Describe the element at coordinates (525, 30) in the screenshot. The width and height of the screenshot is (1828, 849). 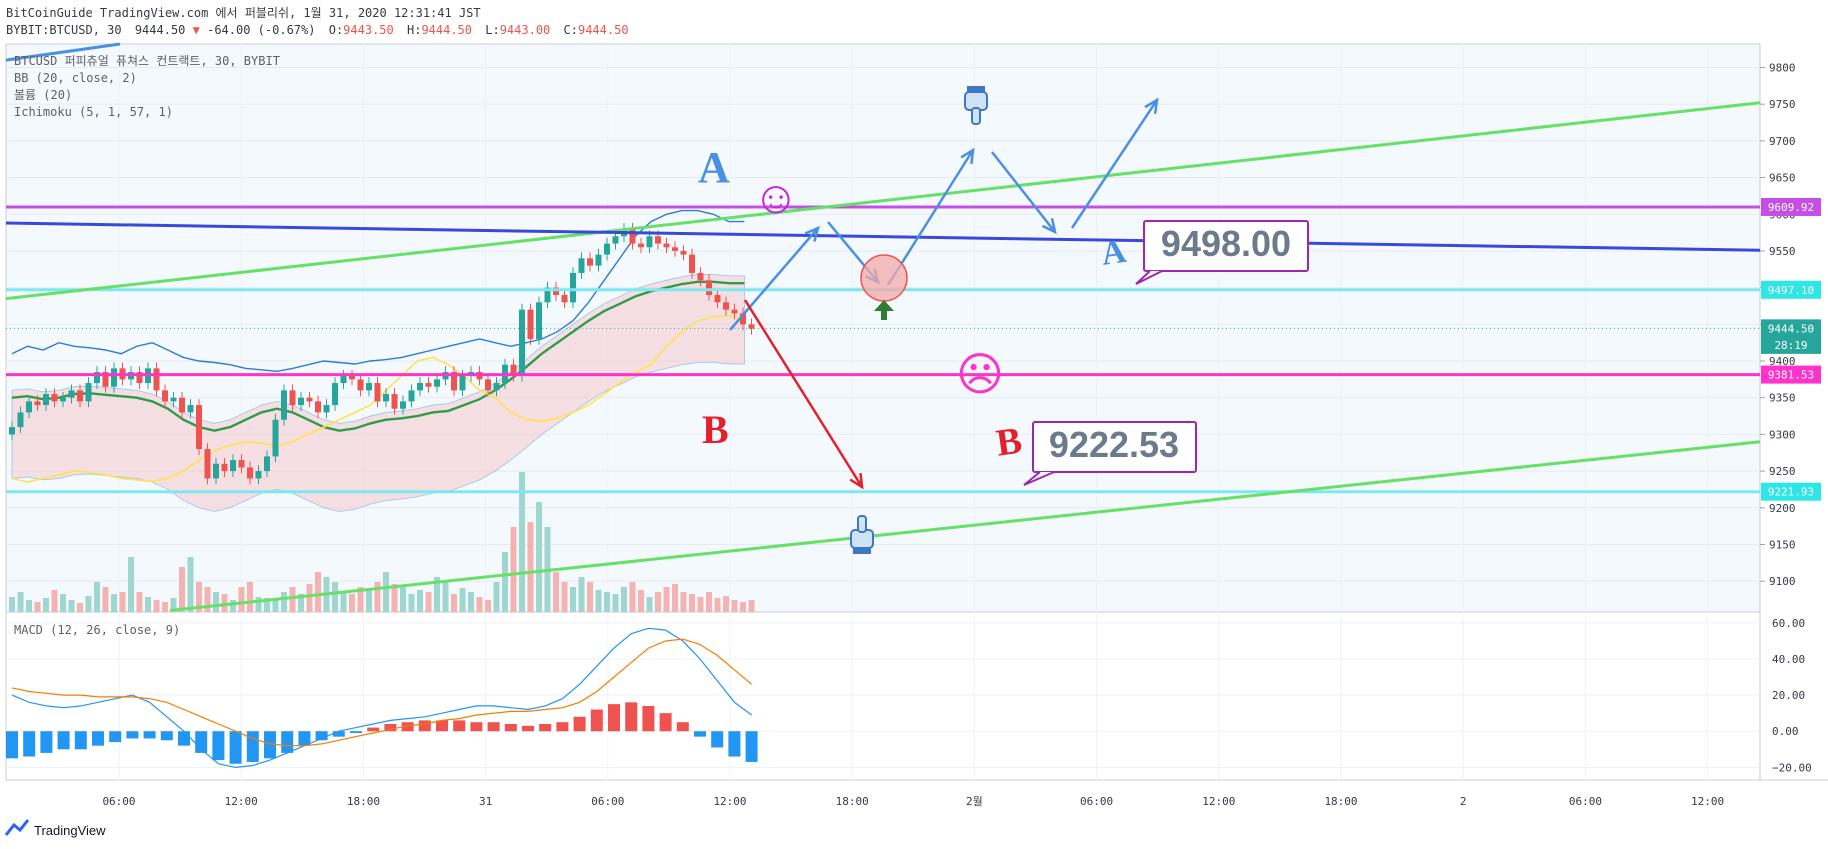
I see `low-value: 9443.00` at that location.